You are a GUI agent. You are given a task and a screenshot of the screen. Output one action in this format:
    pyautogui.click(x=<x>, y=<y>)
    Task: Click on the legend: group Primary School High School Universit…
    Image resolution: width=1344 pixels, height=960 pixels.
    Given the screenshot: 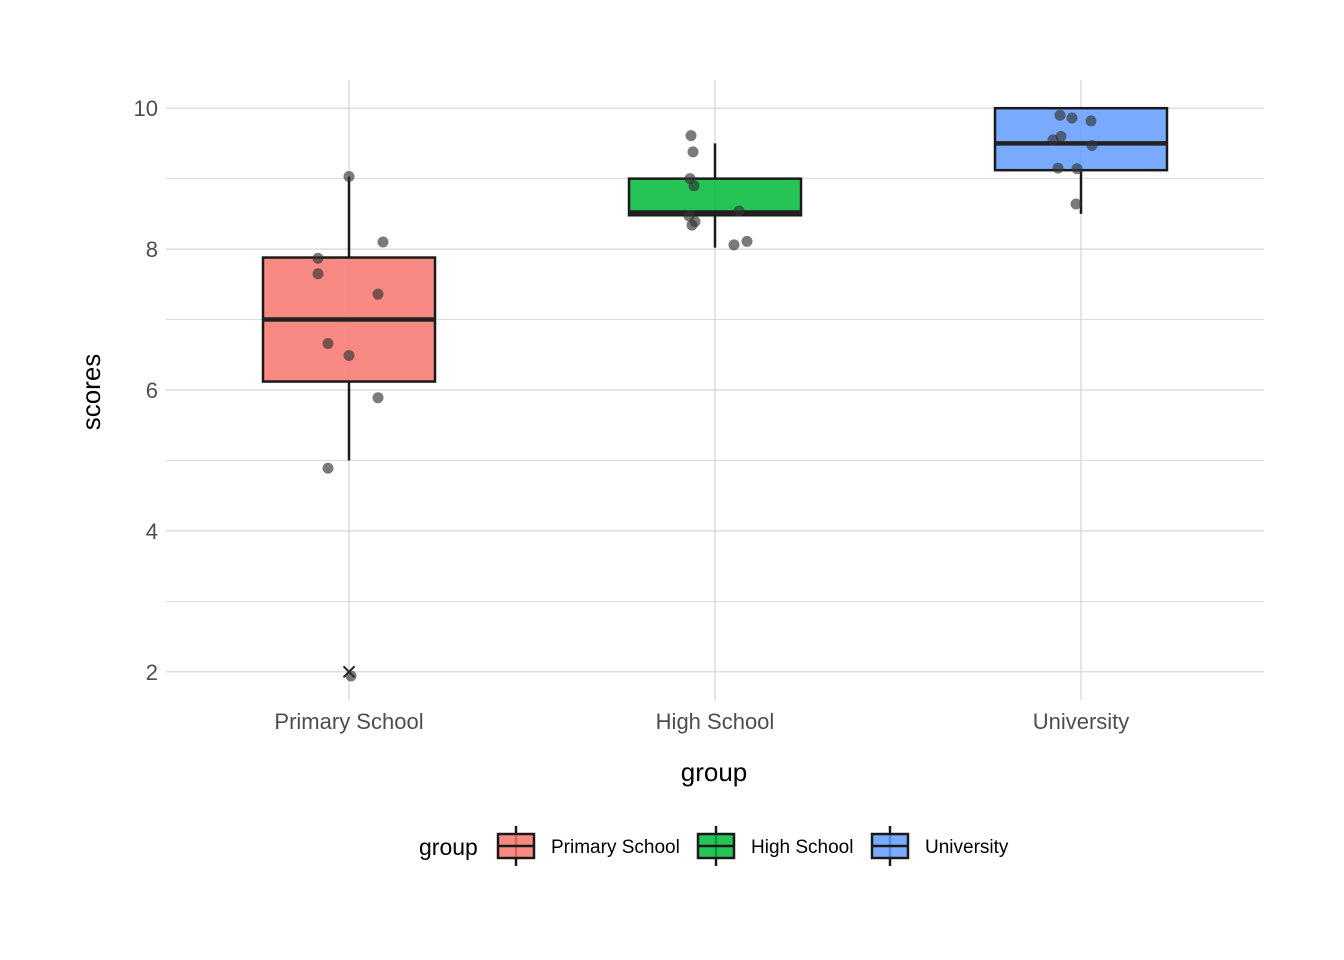 What is the action you would take?
    pyautogui.click(x=714, y=846)
    